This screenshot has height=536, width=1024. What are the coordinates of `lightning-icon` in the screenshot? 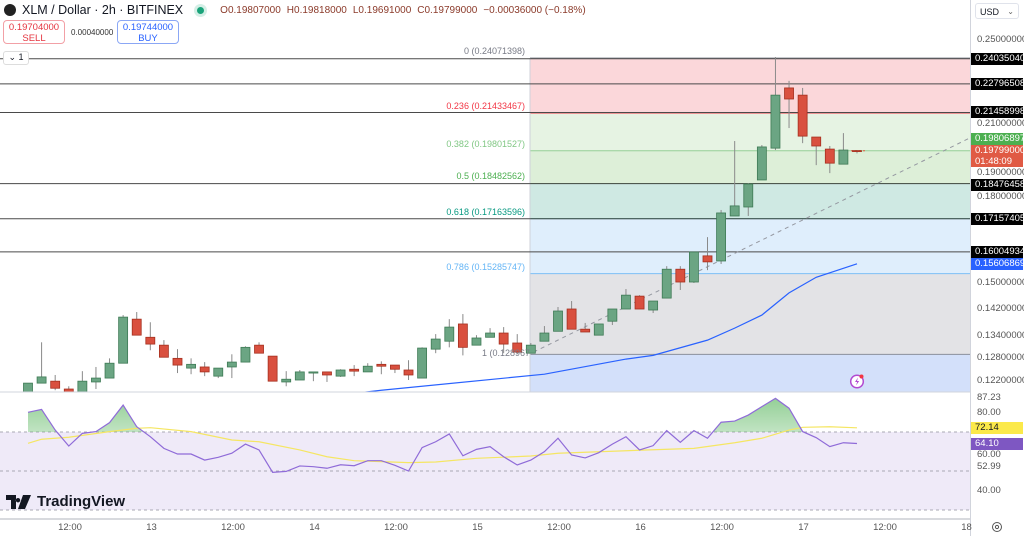 It's located at (857, 381).